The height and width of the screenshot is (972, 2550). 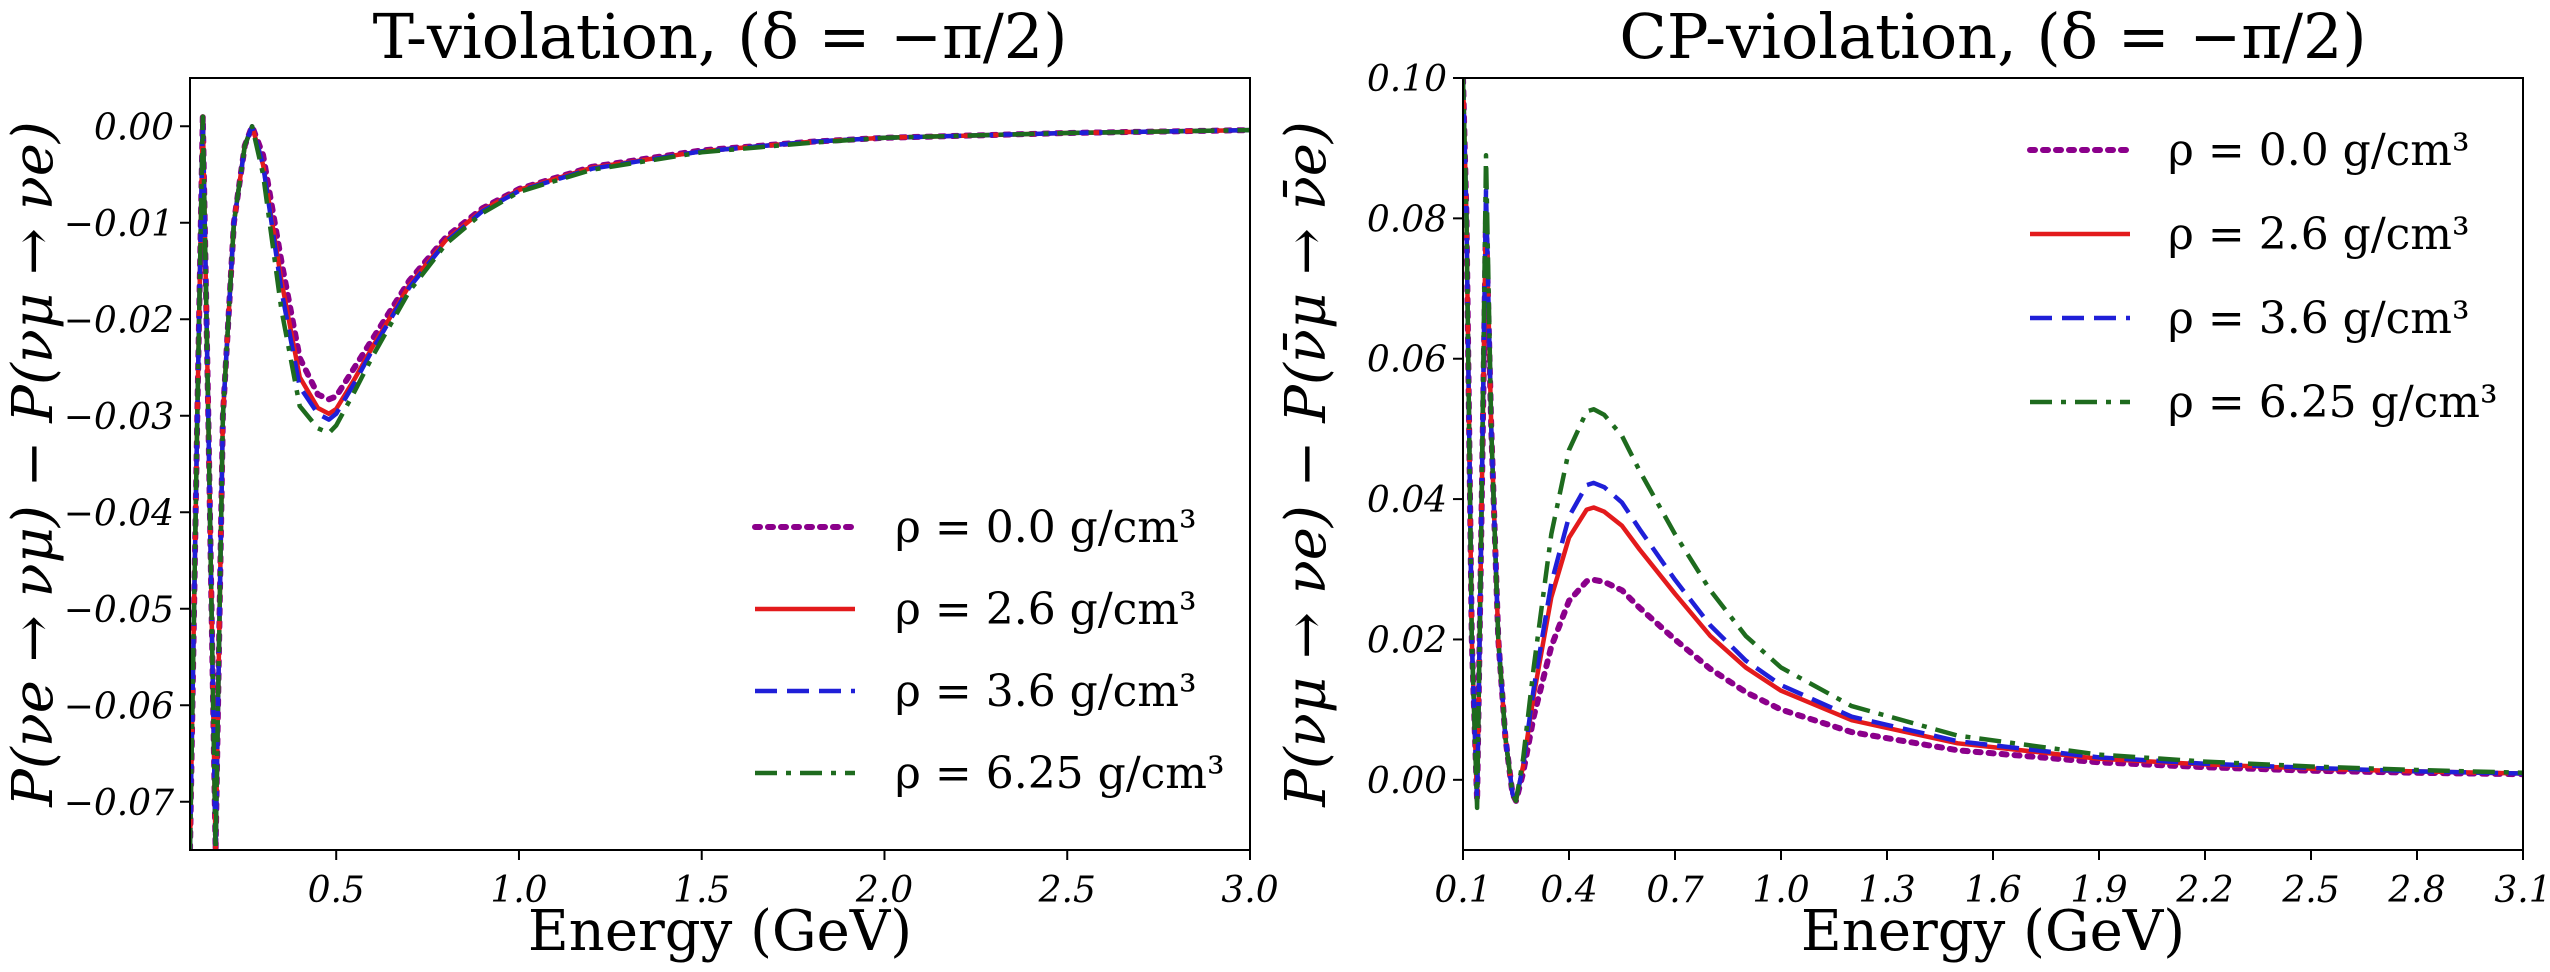 What do you see at coordinates (2098, 890) in the screenshot?
I see `x-tick-label: 1.9` at bounding box center [2098, 890].